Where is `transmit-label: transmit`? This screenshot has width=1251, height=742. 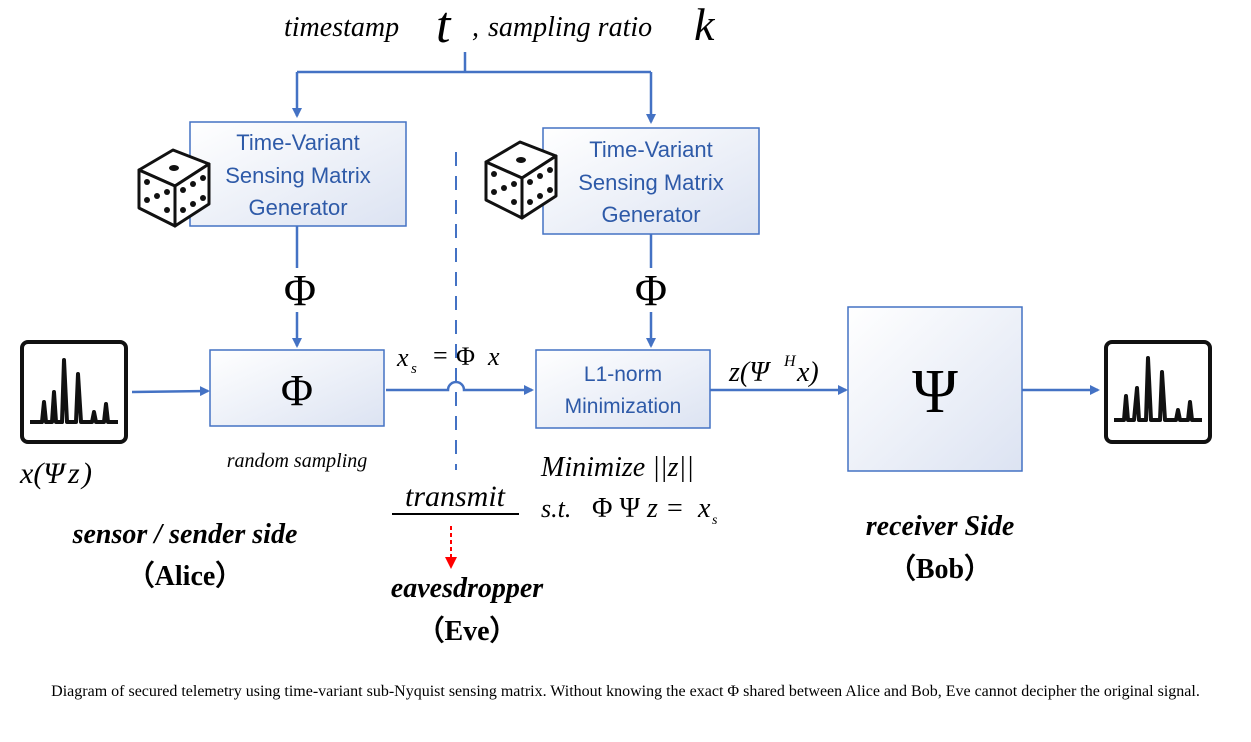
transmit-label: transmit is located at coordinates (455, 496).